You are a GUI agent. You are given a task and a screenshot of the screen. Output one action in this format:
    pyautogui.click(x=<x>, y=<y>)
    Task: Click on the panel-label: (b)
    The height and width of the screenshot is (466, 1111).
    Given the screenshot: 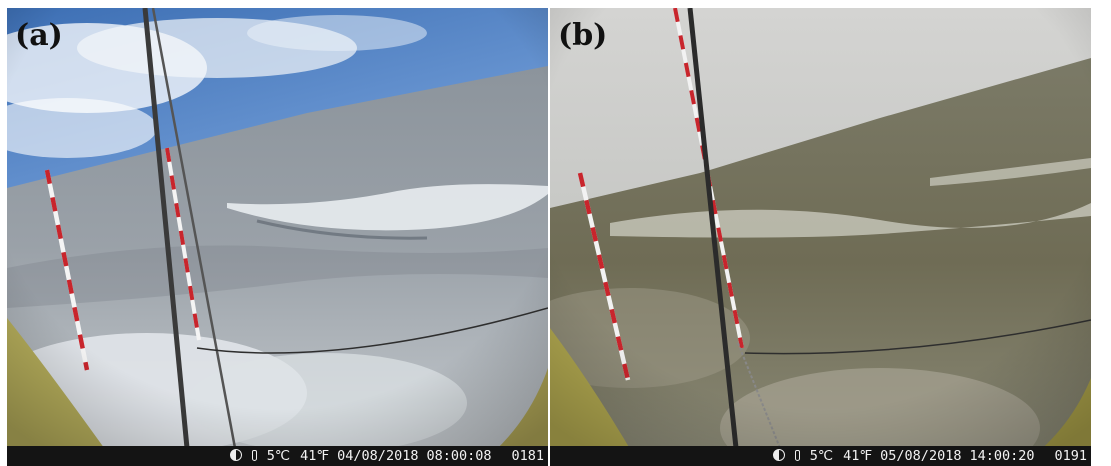 What is the action you would take?
    pyautogui.click(x=583, y=35)
    